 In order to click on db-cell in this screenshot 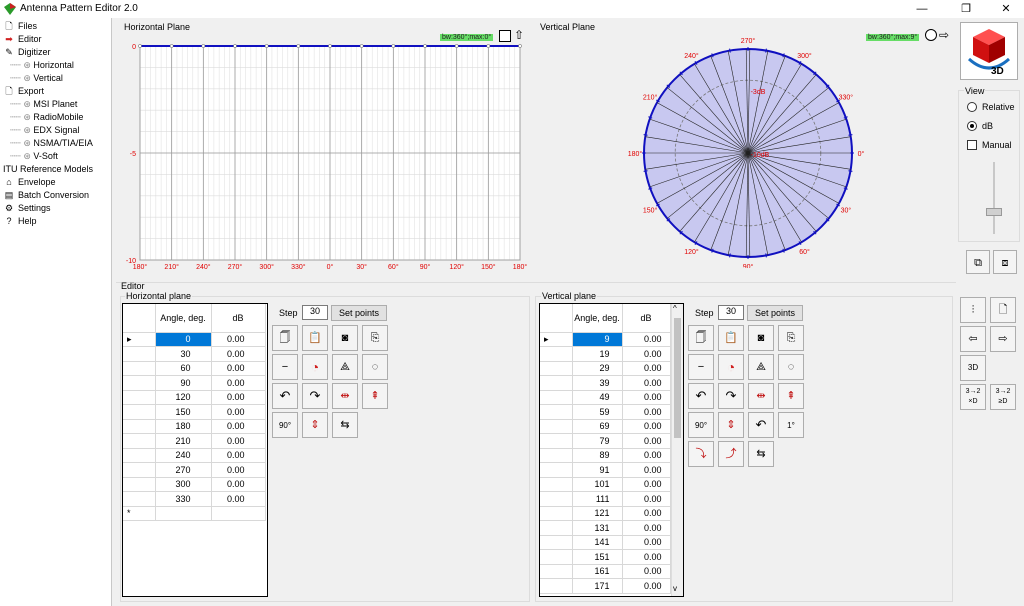, I will do `click(238, 513)`.